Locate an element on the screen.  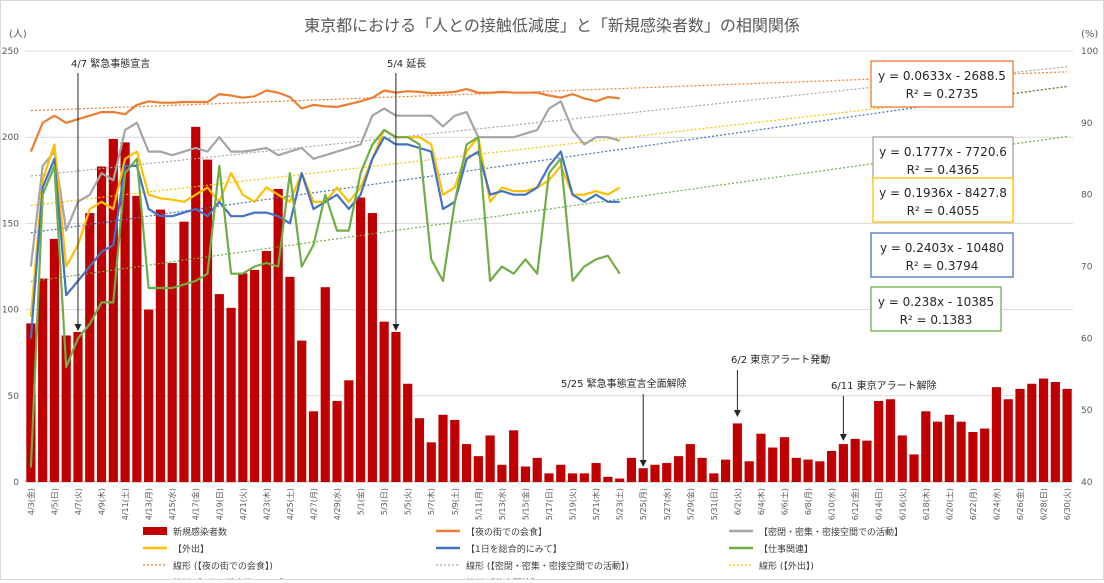
x-tick-label: 5/25(月) is located at coordinates (643, 504).